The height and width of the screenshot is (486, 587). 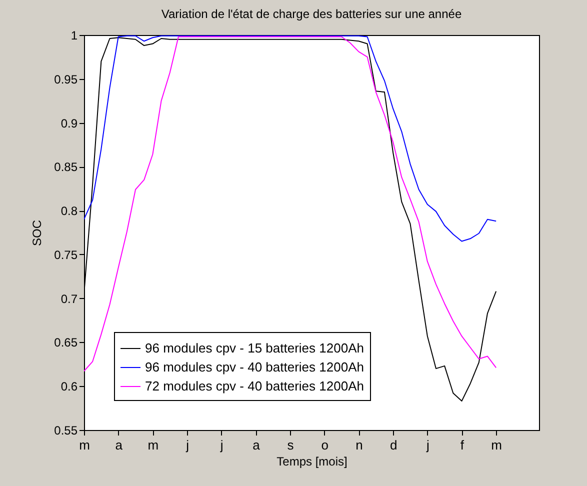 What do you see at coordinates (290, 445) in the screenshot?
I see `x-tick-label: s` at bounding box center [290, 445].